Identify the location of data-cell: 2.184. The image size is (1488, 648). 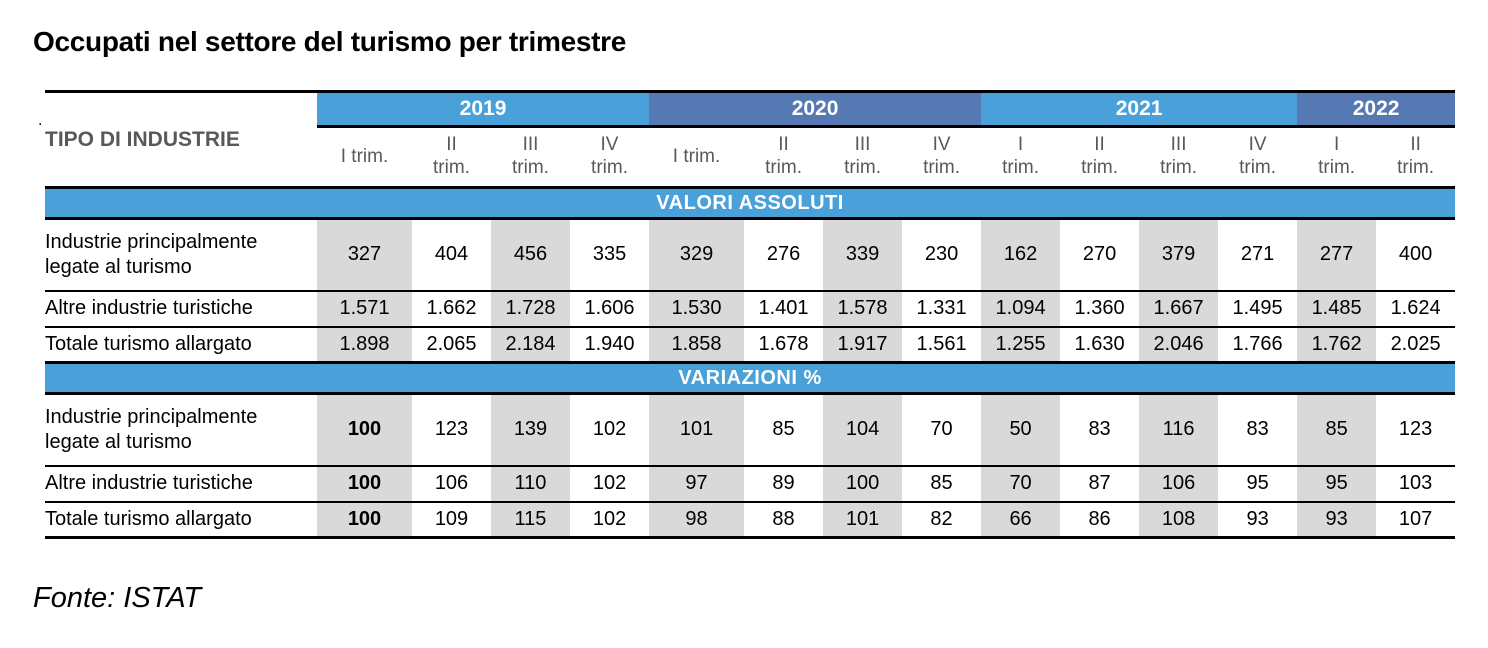
(530, 345).